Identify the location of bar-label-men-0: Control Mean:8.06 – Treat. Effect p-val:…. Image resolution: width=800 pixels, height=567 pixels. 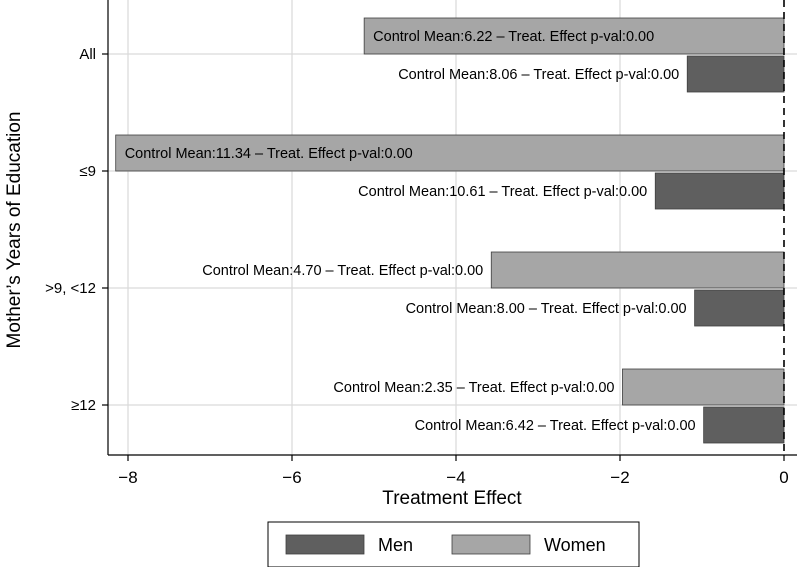
(538, 75).